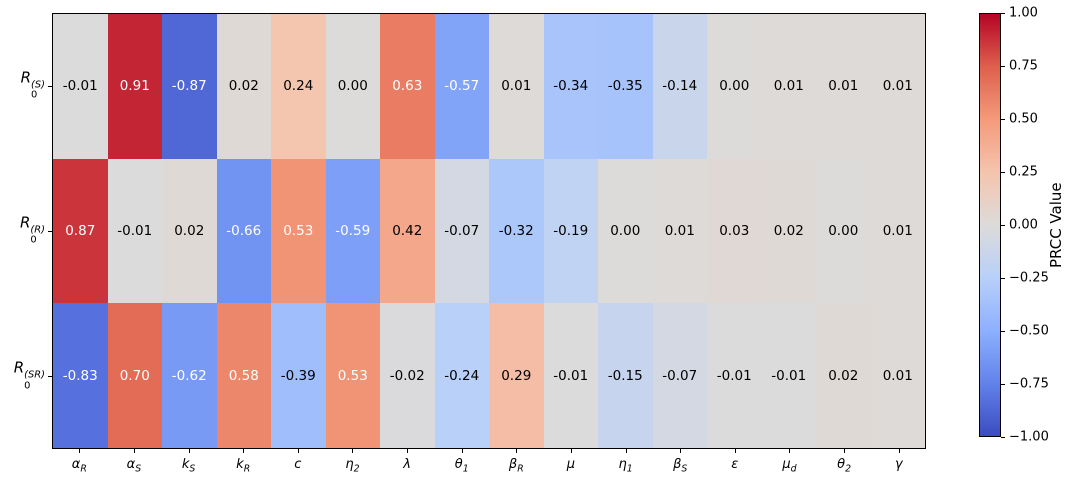 Image resolution: width=1080 pixels, height=482 pixels. Describe the element at coordinates (352, 466) in the screenshot. I see `x-tick-label-5: η2` at that location.